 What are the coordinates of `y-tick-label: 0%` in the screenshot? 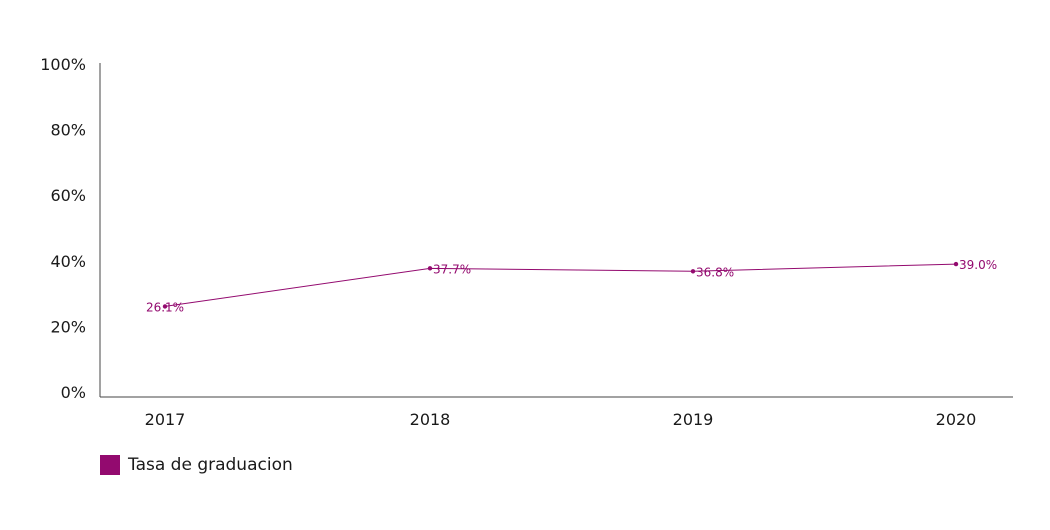 It's located at (73, 392).